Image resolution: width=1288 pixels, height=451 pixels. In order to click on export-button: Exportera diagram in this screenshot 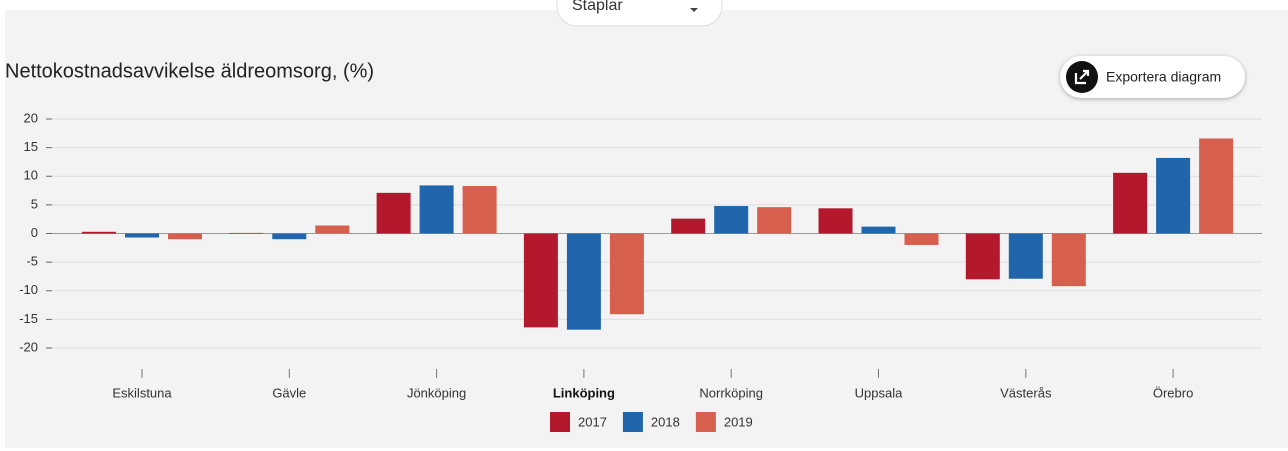, I will do `click(1152, 77)`.